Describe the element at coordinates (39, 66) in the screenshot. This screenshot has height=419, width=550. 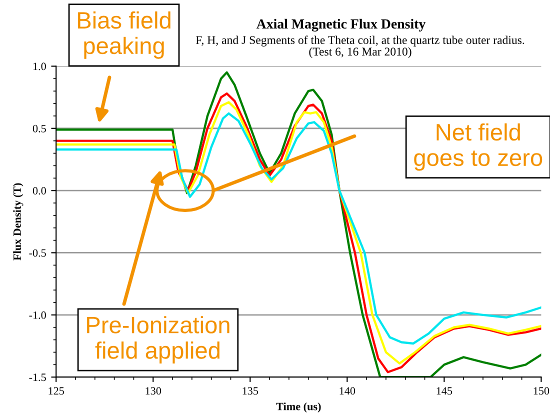
I see `y-tick-label: 1.0` at that location.